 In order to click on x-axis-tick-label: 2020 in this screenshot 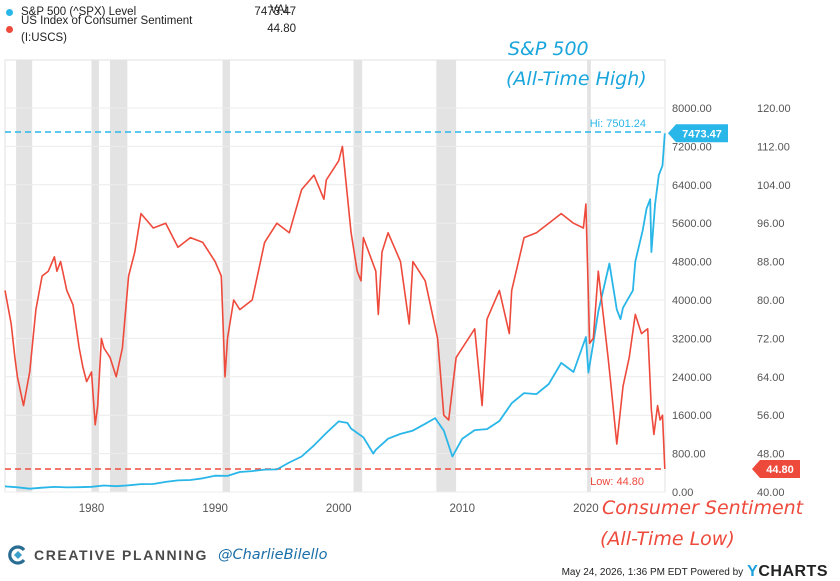, I will do `click(586, 509)`.